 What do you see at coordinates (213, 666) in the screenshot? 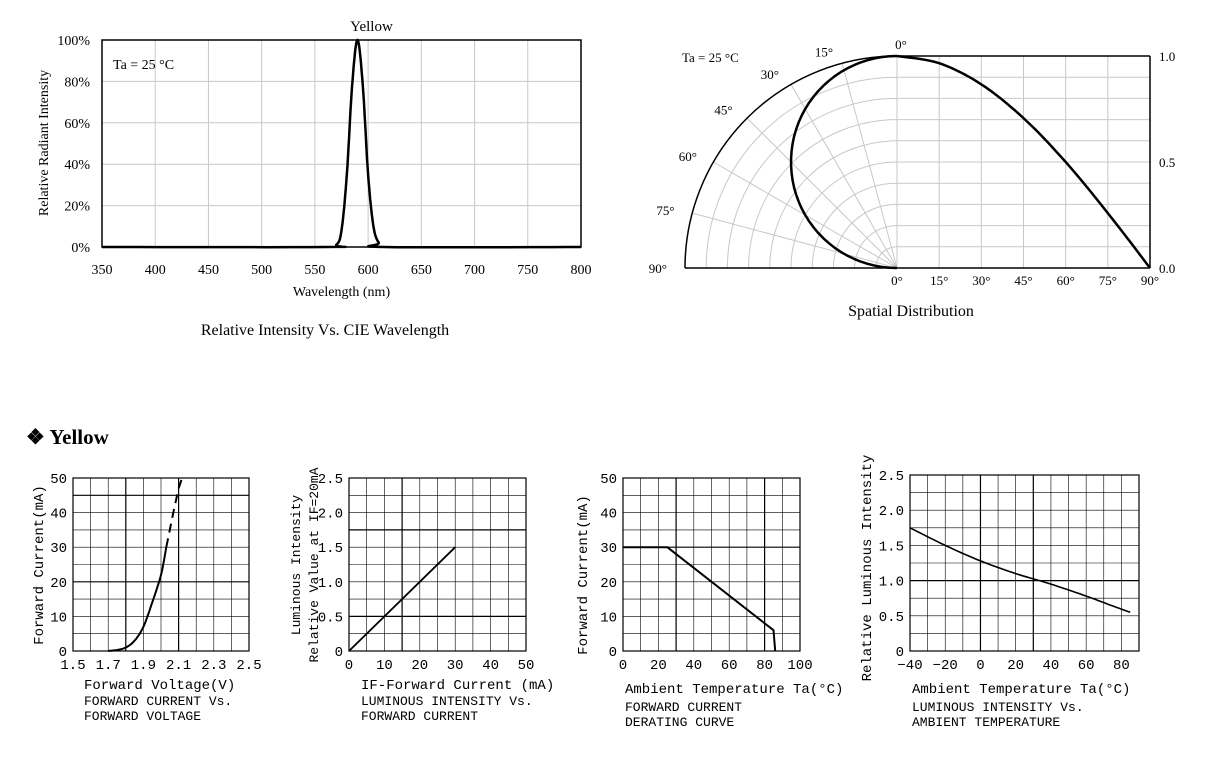
I see `iv-x-tick: 2.3` at bounding box center [213, 666].